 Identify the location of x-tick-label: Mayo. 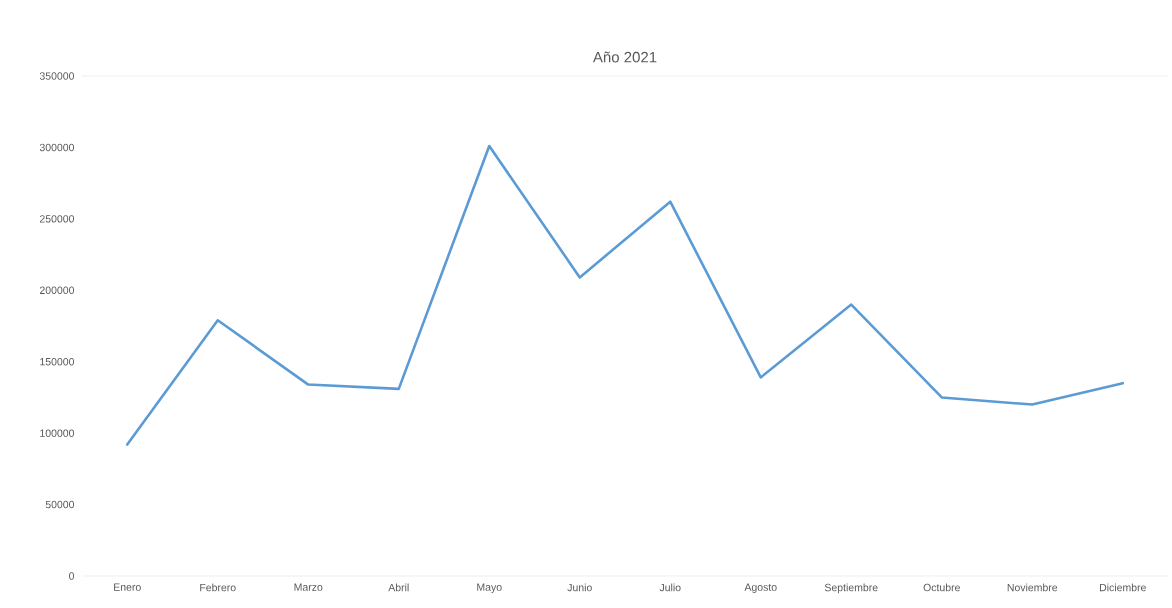
(489, 588).